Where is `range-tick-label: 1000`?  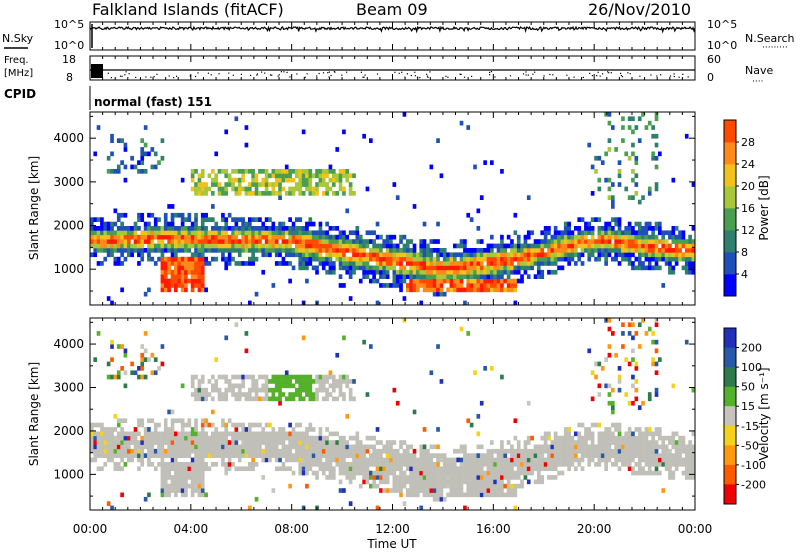 range-tick-label: 1000 is located at coordinates (68, 474).